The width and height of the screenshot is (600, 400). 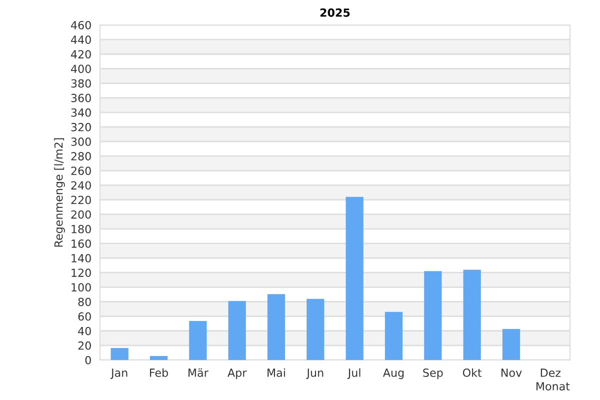 What do you see at coordinates (159, 372) in the screenshot?
I see `x-tick-label: Feb` at bounding box center [159, 372].